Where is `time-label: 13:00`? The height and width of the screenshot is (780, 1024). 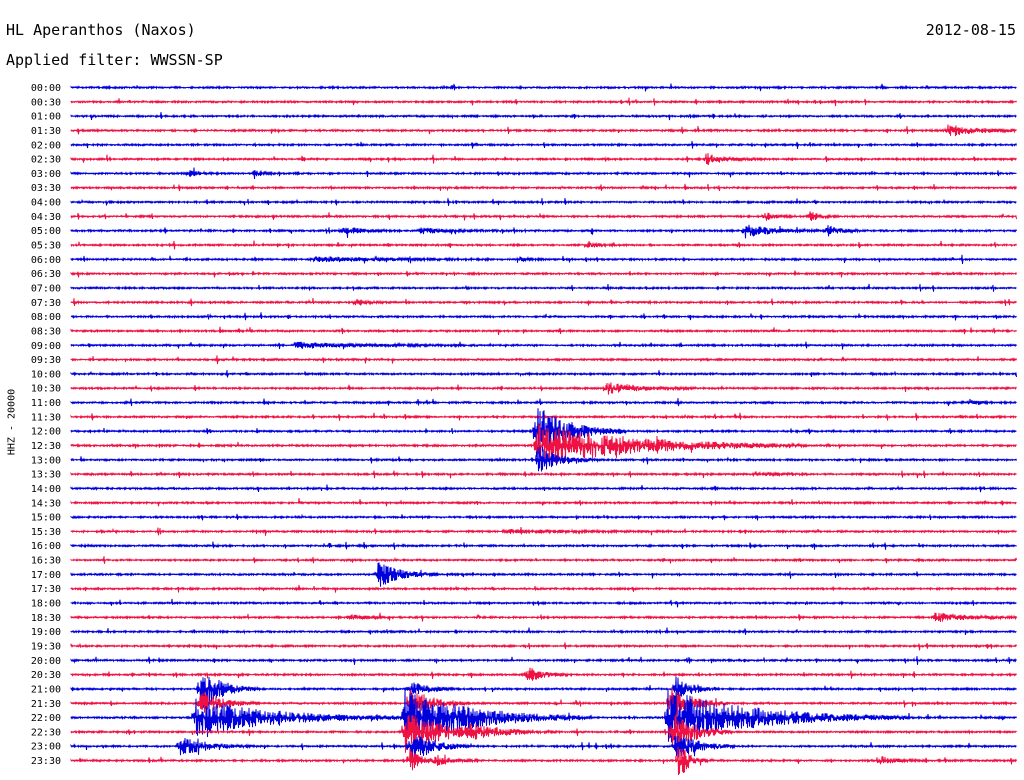 time-label: 13:00 is located at coordinates (46, 460).